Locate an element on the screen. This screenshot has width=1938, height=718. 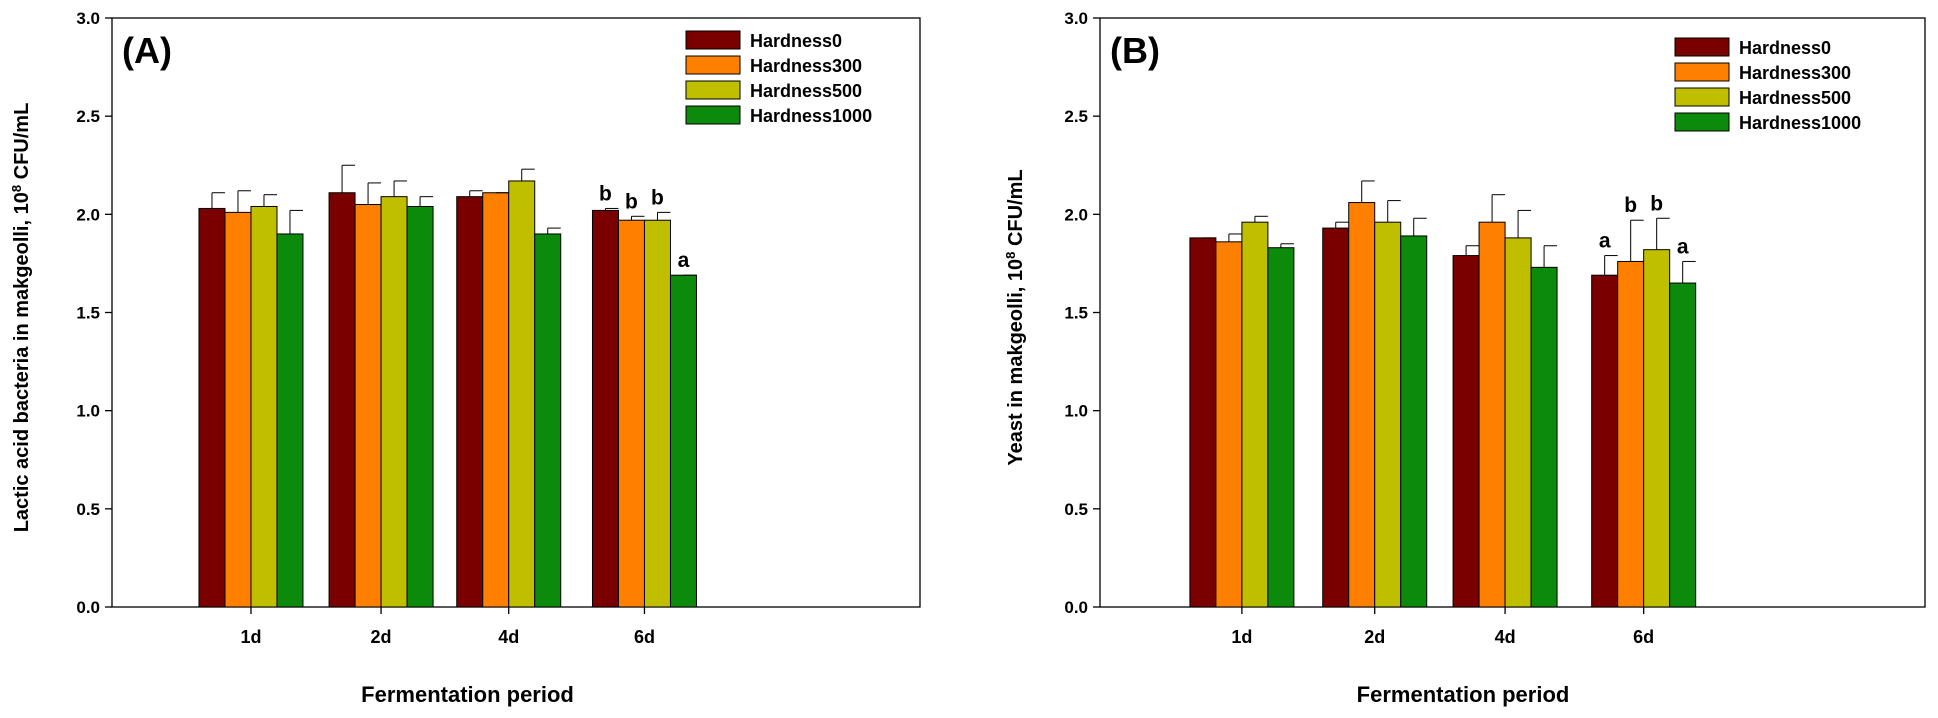
y-axis-title: Yeast in makgeolli, 108 CFU/mL is located at coordinates (1015, 317).